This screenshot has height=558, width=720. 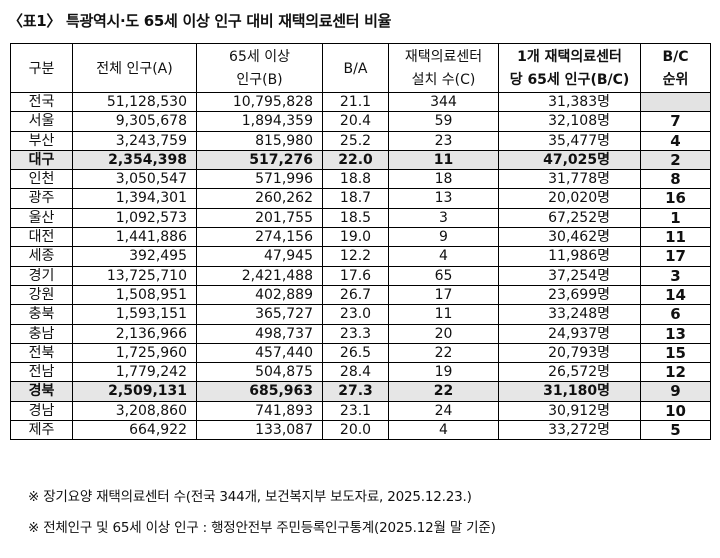 I want to click on table-row: 전남 1,779,242 504,875 28.4 19 26,572명 12, so click(x=360, y=372).